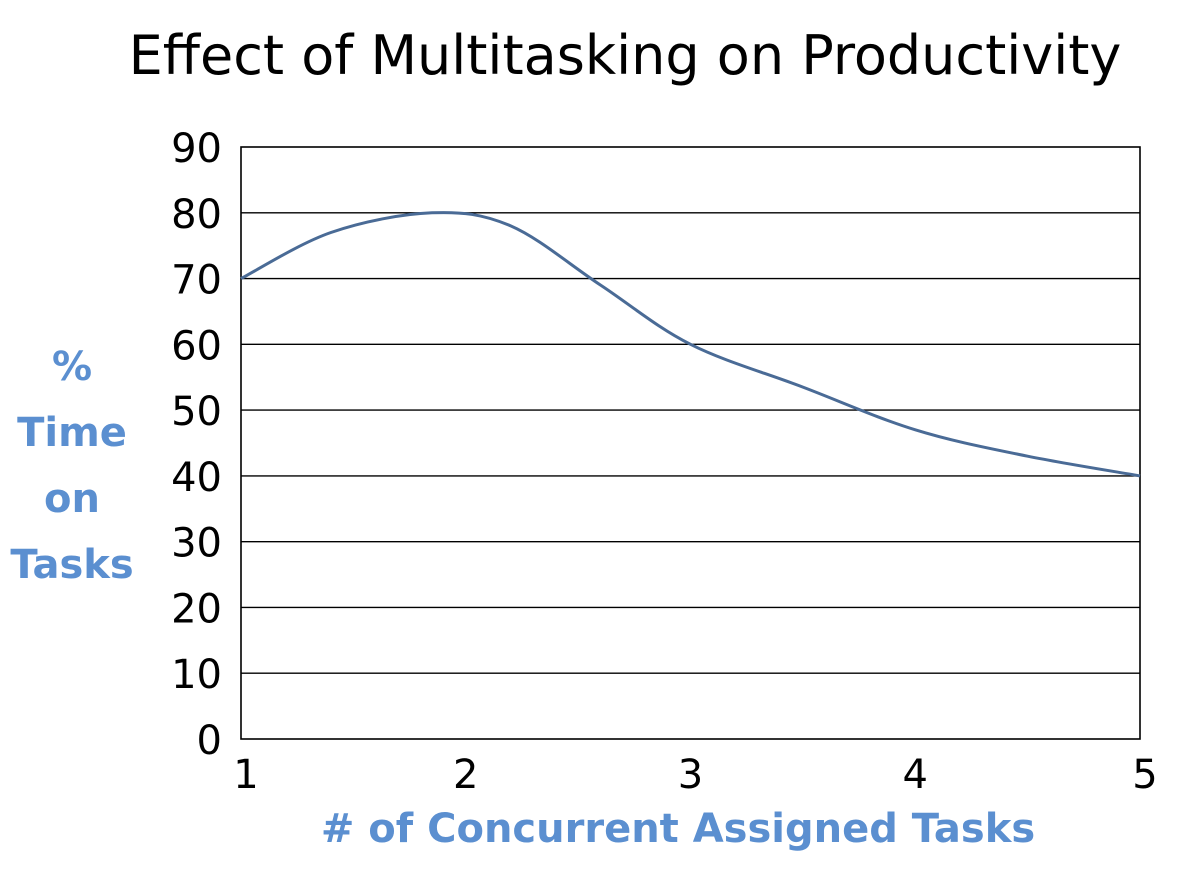 This screenshot has height=872, width=1200. Describe the element at coordinates (72, 367) in the screenshot. I see `y-axis-label-line: %` at that location.